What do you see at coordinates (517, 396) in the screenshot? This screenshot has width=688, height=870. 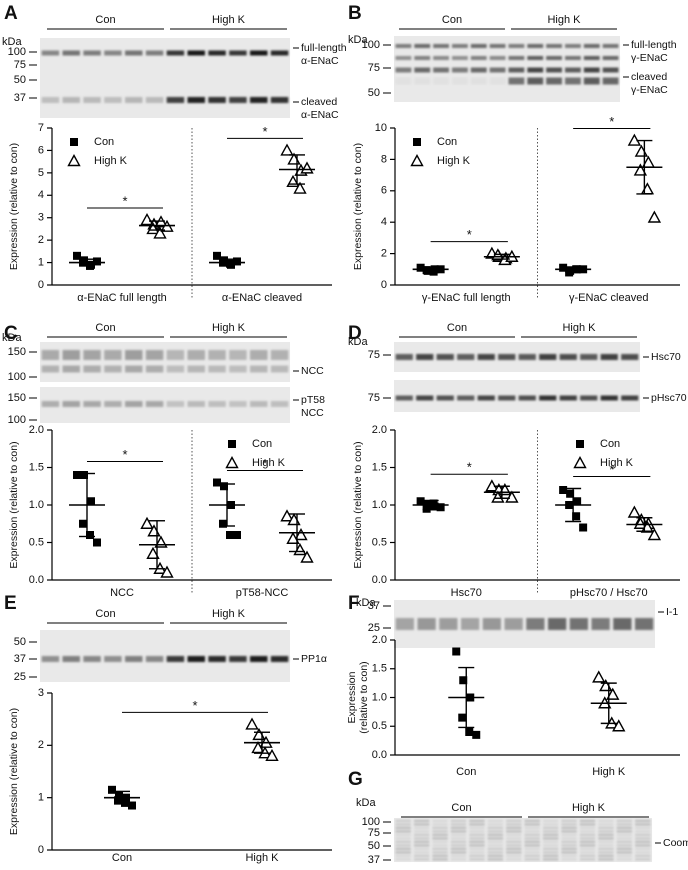 I see `blot-background` at bounding box center [517, 396].